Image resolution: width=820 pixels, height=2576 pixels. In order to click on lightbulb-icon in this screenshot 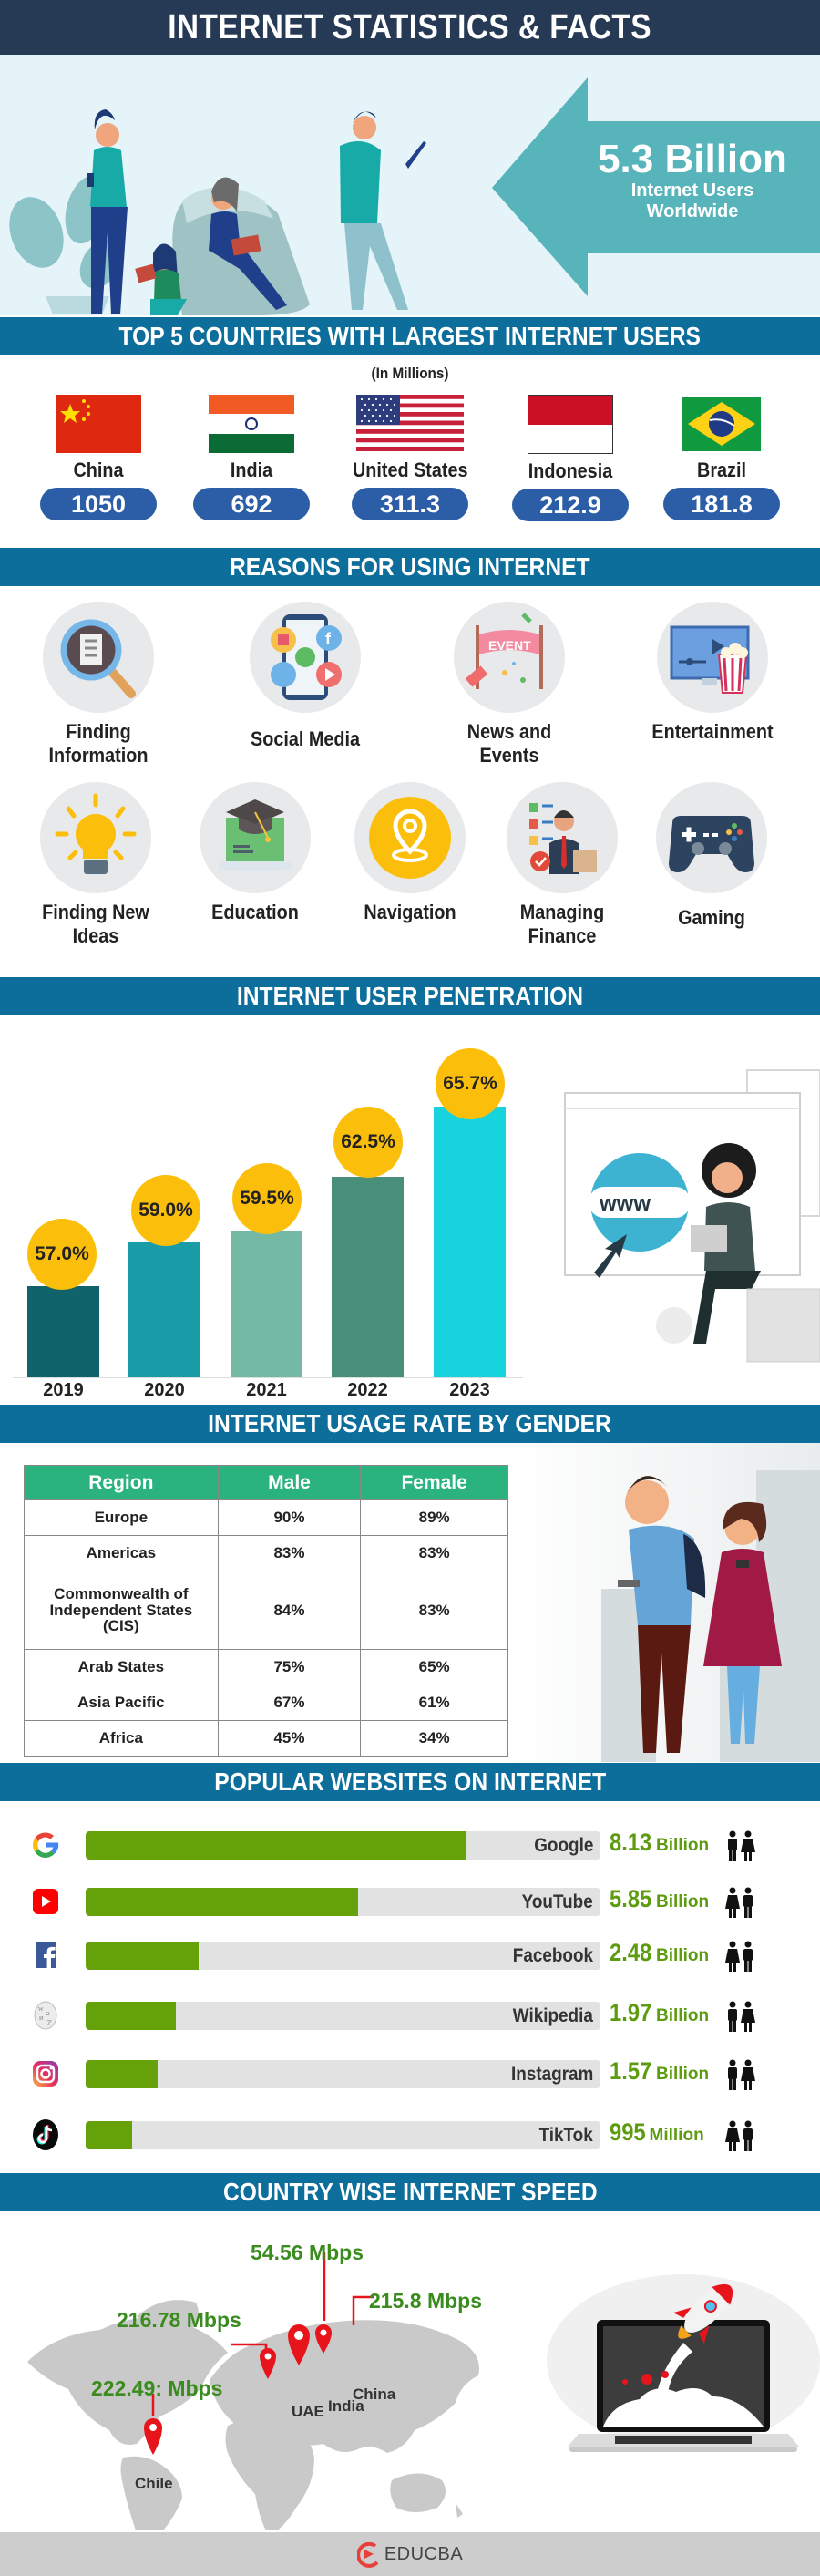, I will do `click(96, 837)`.